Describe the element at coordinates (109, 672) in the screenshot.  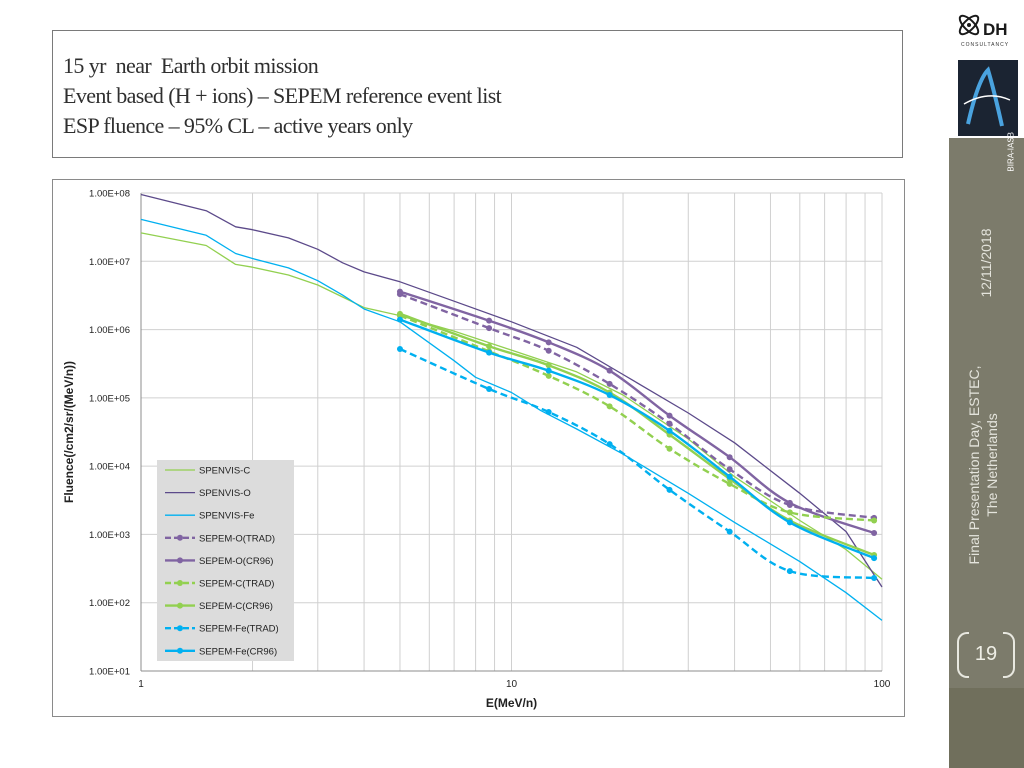
I see `y-tick-label: 1.00E+01` at that location.